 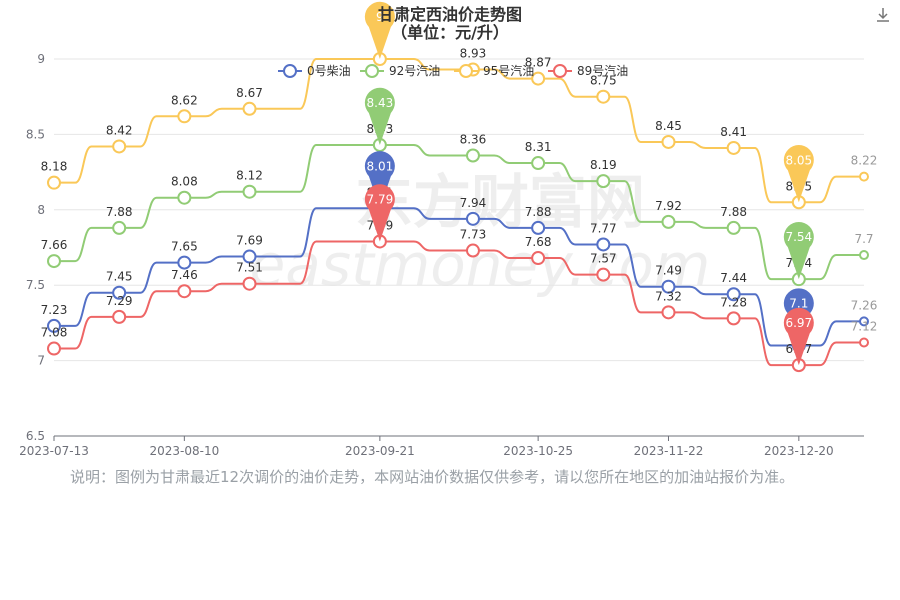 I want to click on legend-item: 0号柴油, so click(x=314, y=71).